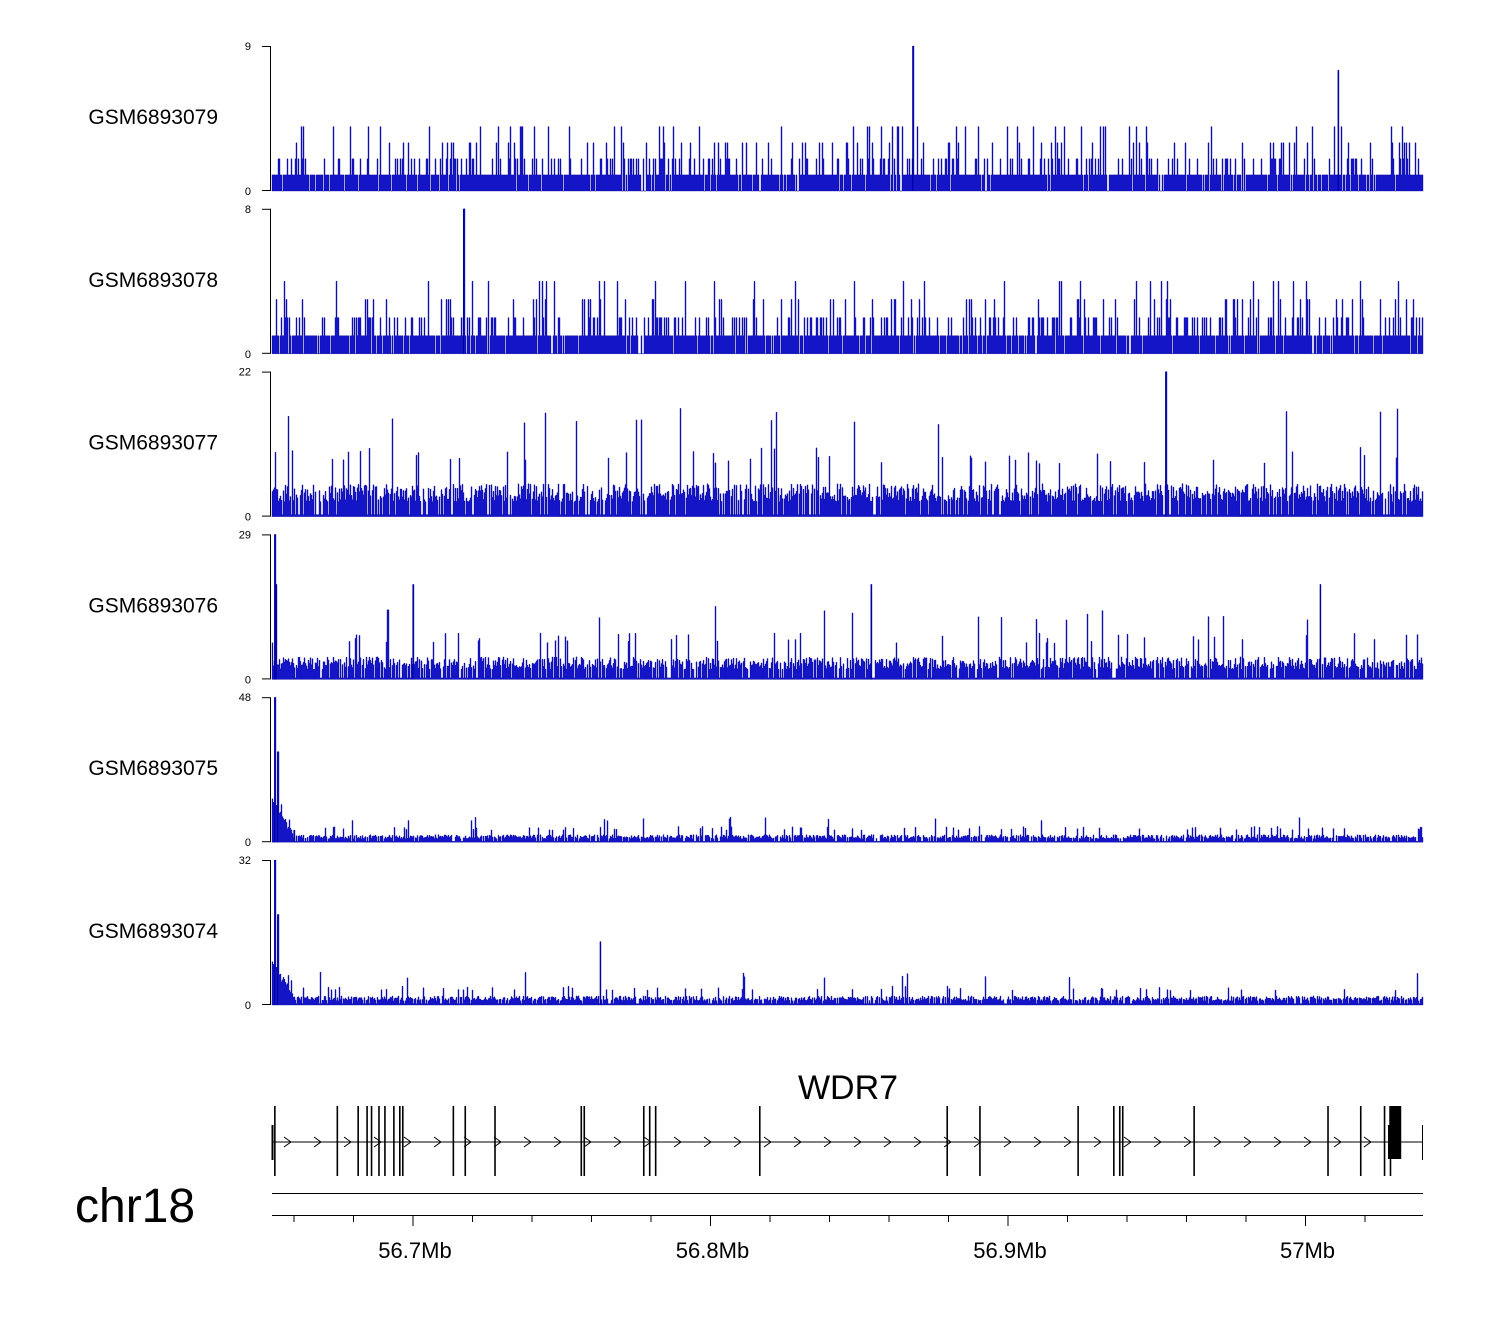 The width and height of the screenshot is (1500, 1320). What do you see at coordinates (153, 280) in the screenshot?
I see `track-label: GSM6893078` at bounding box center [153, 280].